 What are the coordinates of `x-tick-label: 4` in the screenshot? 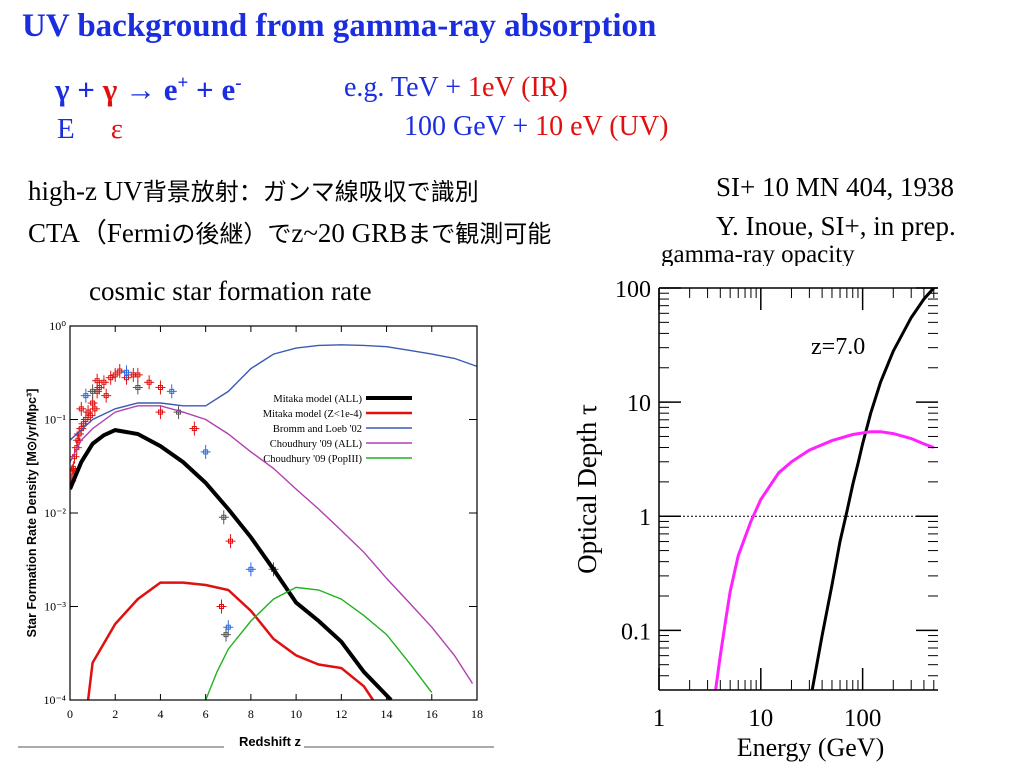 It's located at (160, 714).